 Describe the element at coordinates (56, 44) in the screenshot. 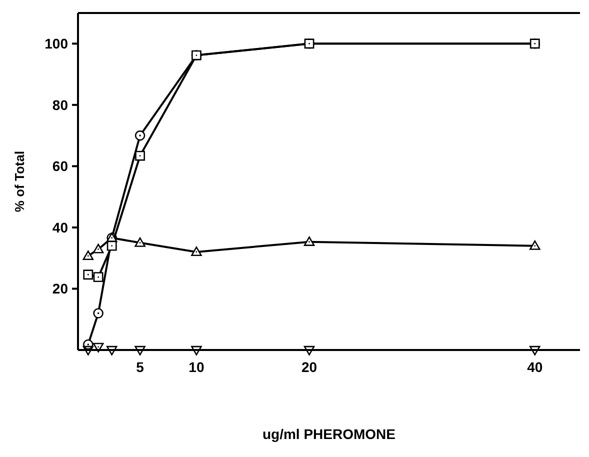

I see `y-tick-label: 100` at that location.